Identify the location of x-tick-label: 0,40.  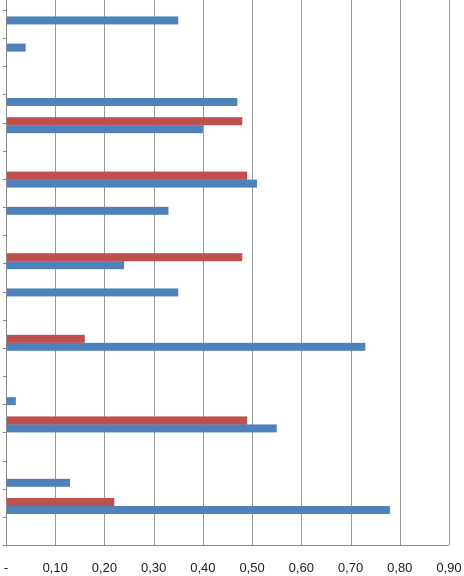
(202, 567).